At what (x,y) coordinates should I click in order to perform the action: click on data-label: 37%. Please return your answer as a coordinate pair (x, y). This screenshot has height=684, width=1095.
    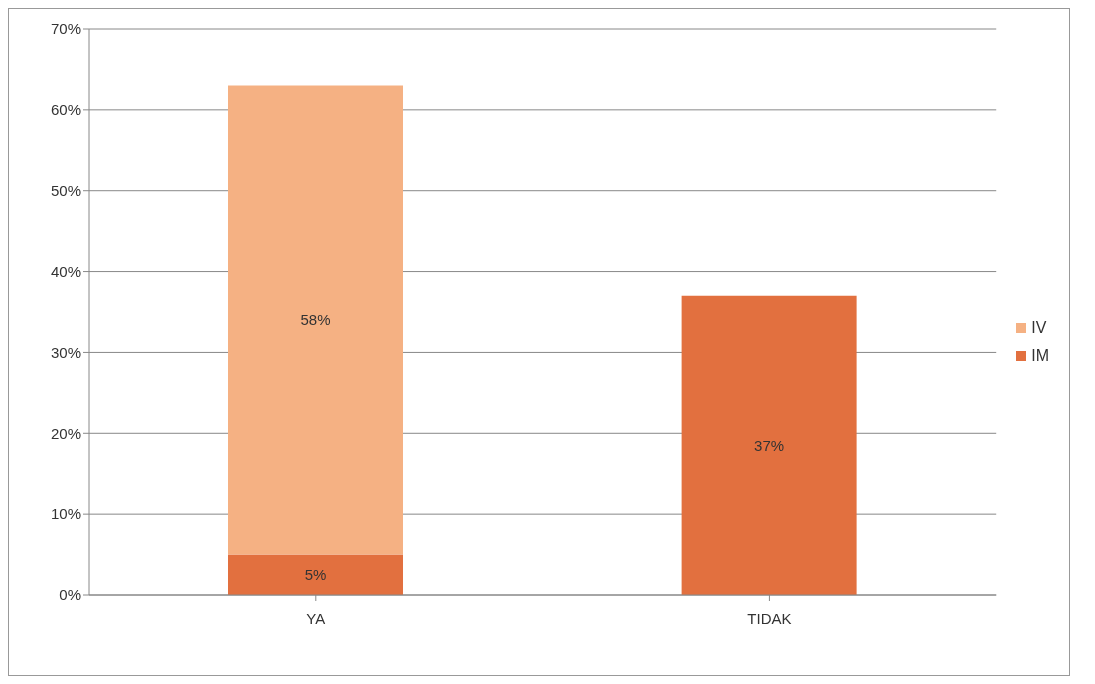
    Looking at the image, I should click on (769, 445).